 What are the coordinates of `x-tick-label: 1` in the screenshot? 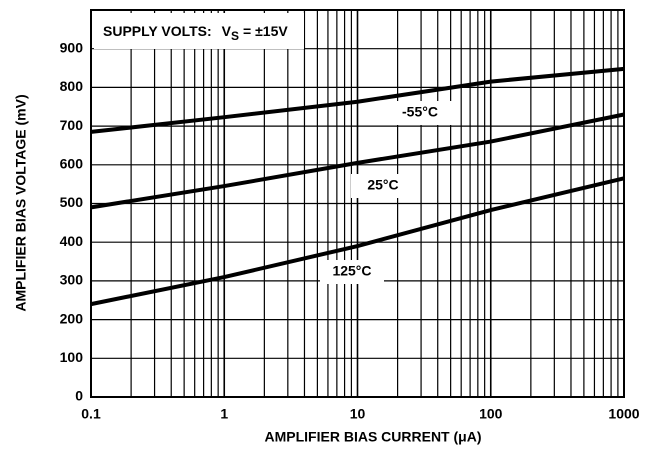 It's located at (224, 414).